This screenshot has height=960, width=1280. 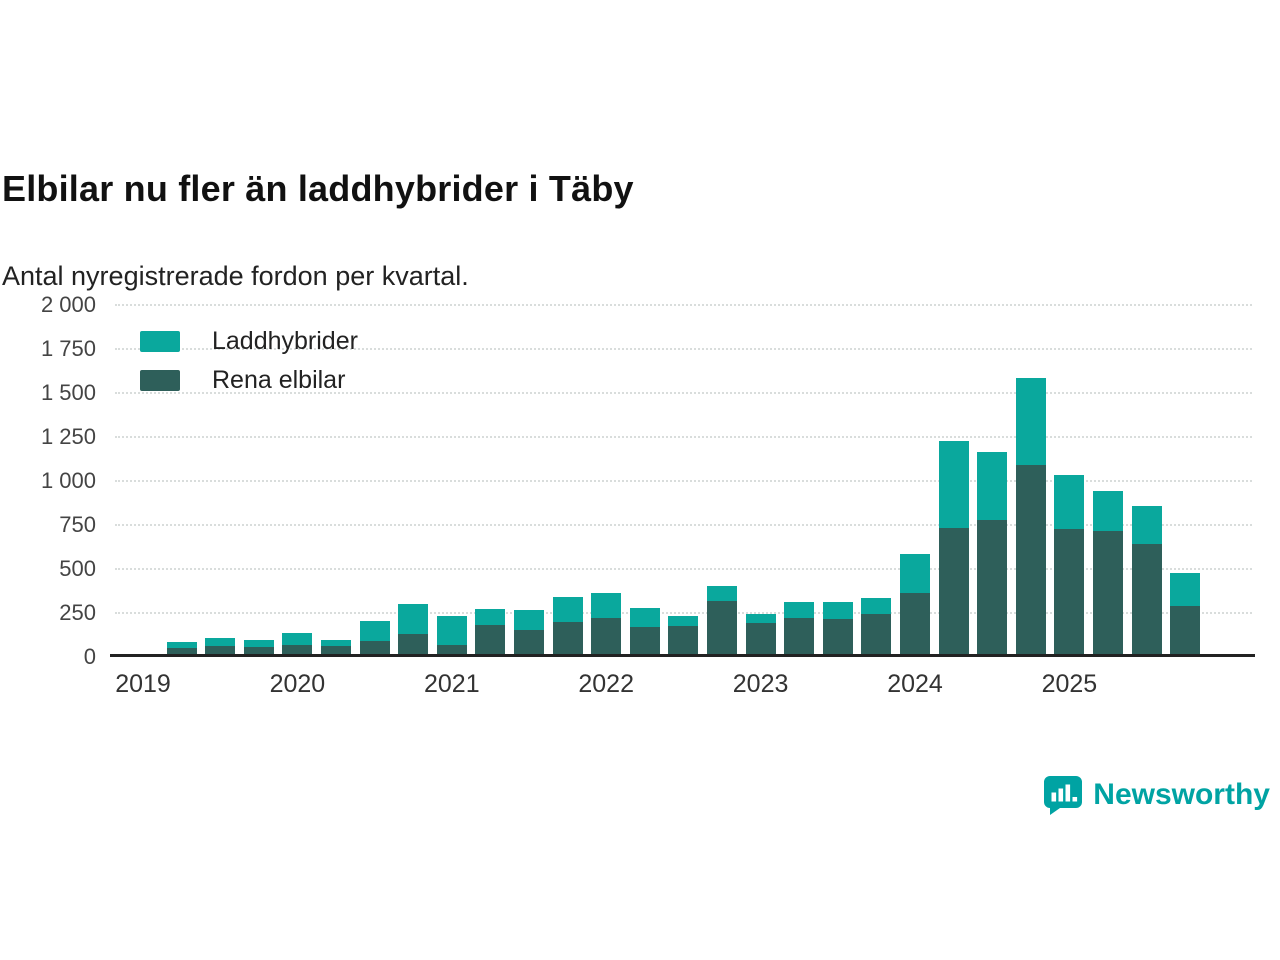 What do you see at coordinates (235, 276) in the screenshot?
I see `chart-subtitle: Antal nyregistrerade fordon per kvartal.` at bounding box center [235, 276].